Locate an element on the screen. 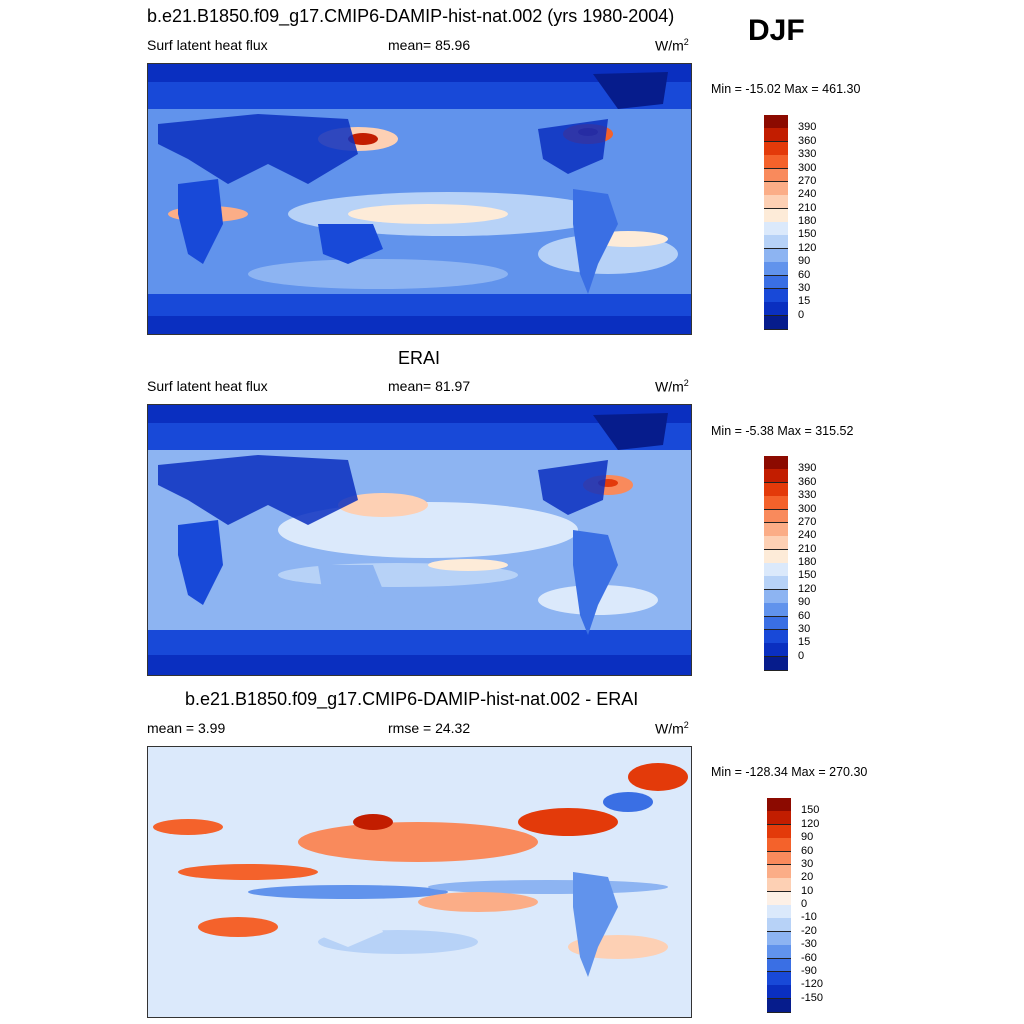  panel-1-units: W/m2 is located at coordinates (672, 45).